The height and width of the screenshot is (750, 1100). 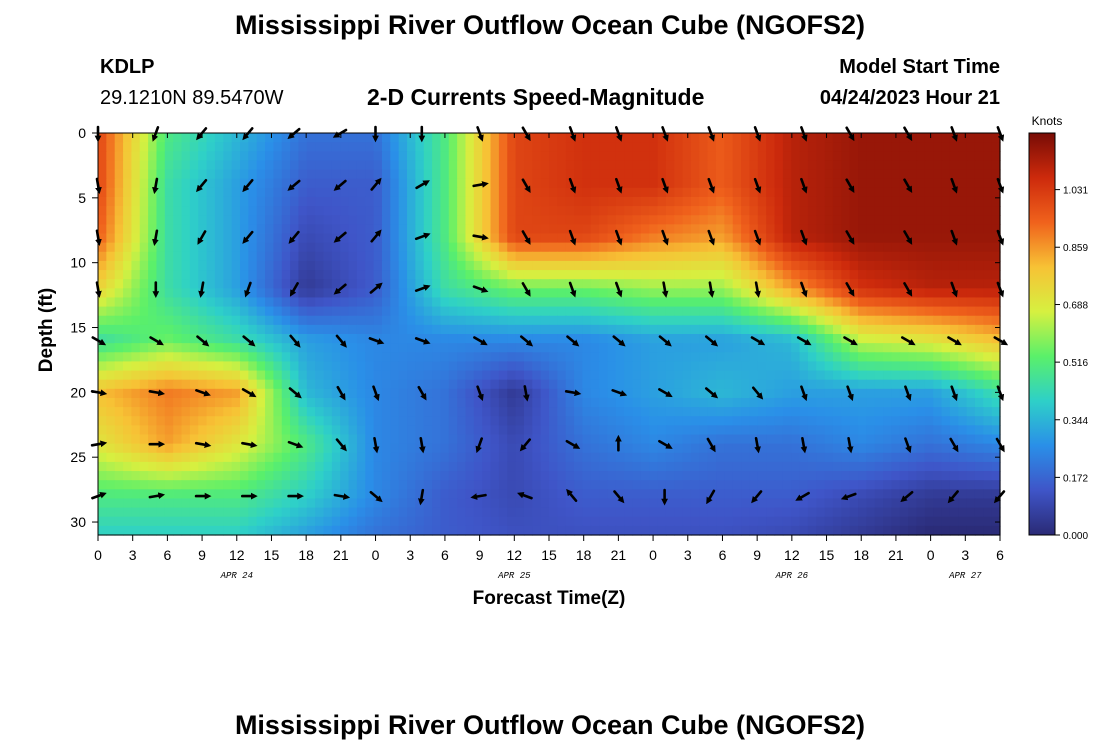 I want to click on x-tick-label: 3, so click(x=688, y=555).